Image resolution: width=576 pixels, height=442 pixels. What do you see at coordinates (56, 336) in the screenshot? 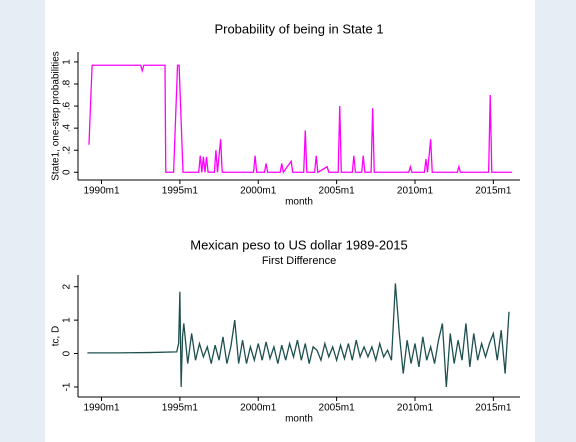
I see `y-axis-label: tc, D` at bounding box center [56, 336].